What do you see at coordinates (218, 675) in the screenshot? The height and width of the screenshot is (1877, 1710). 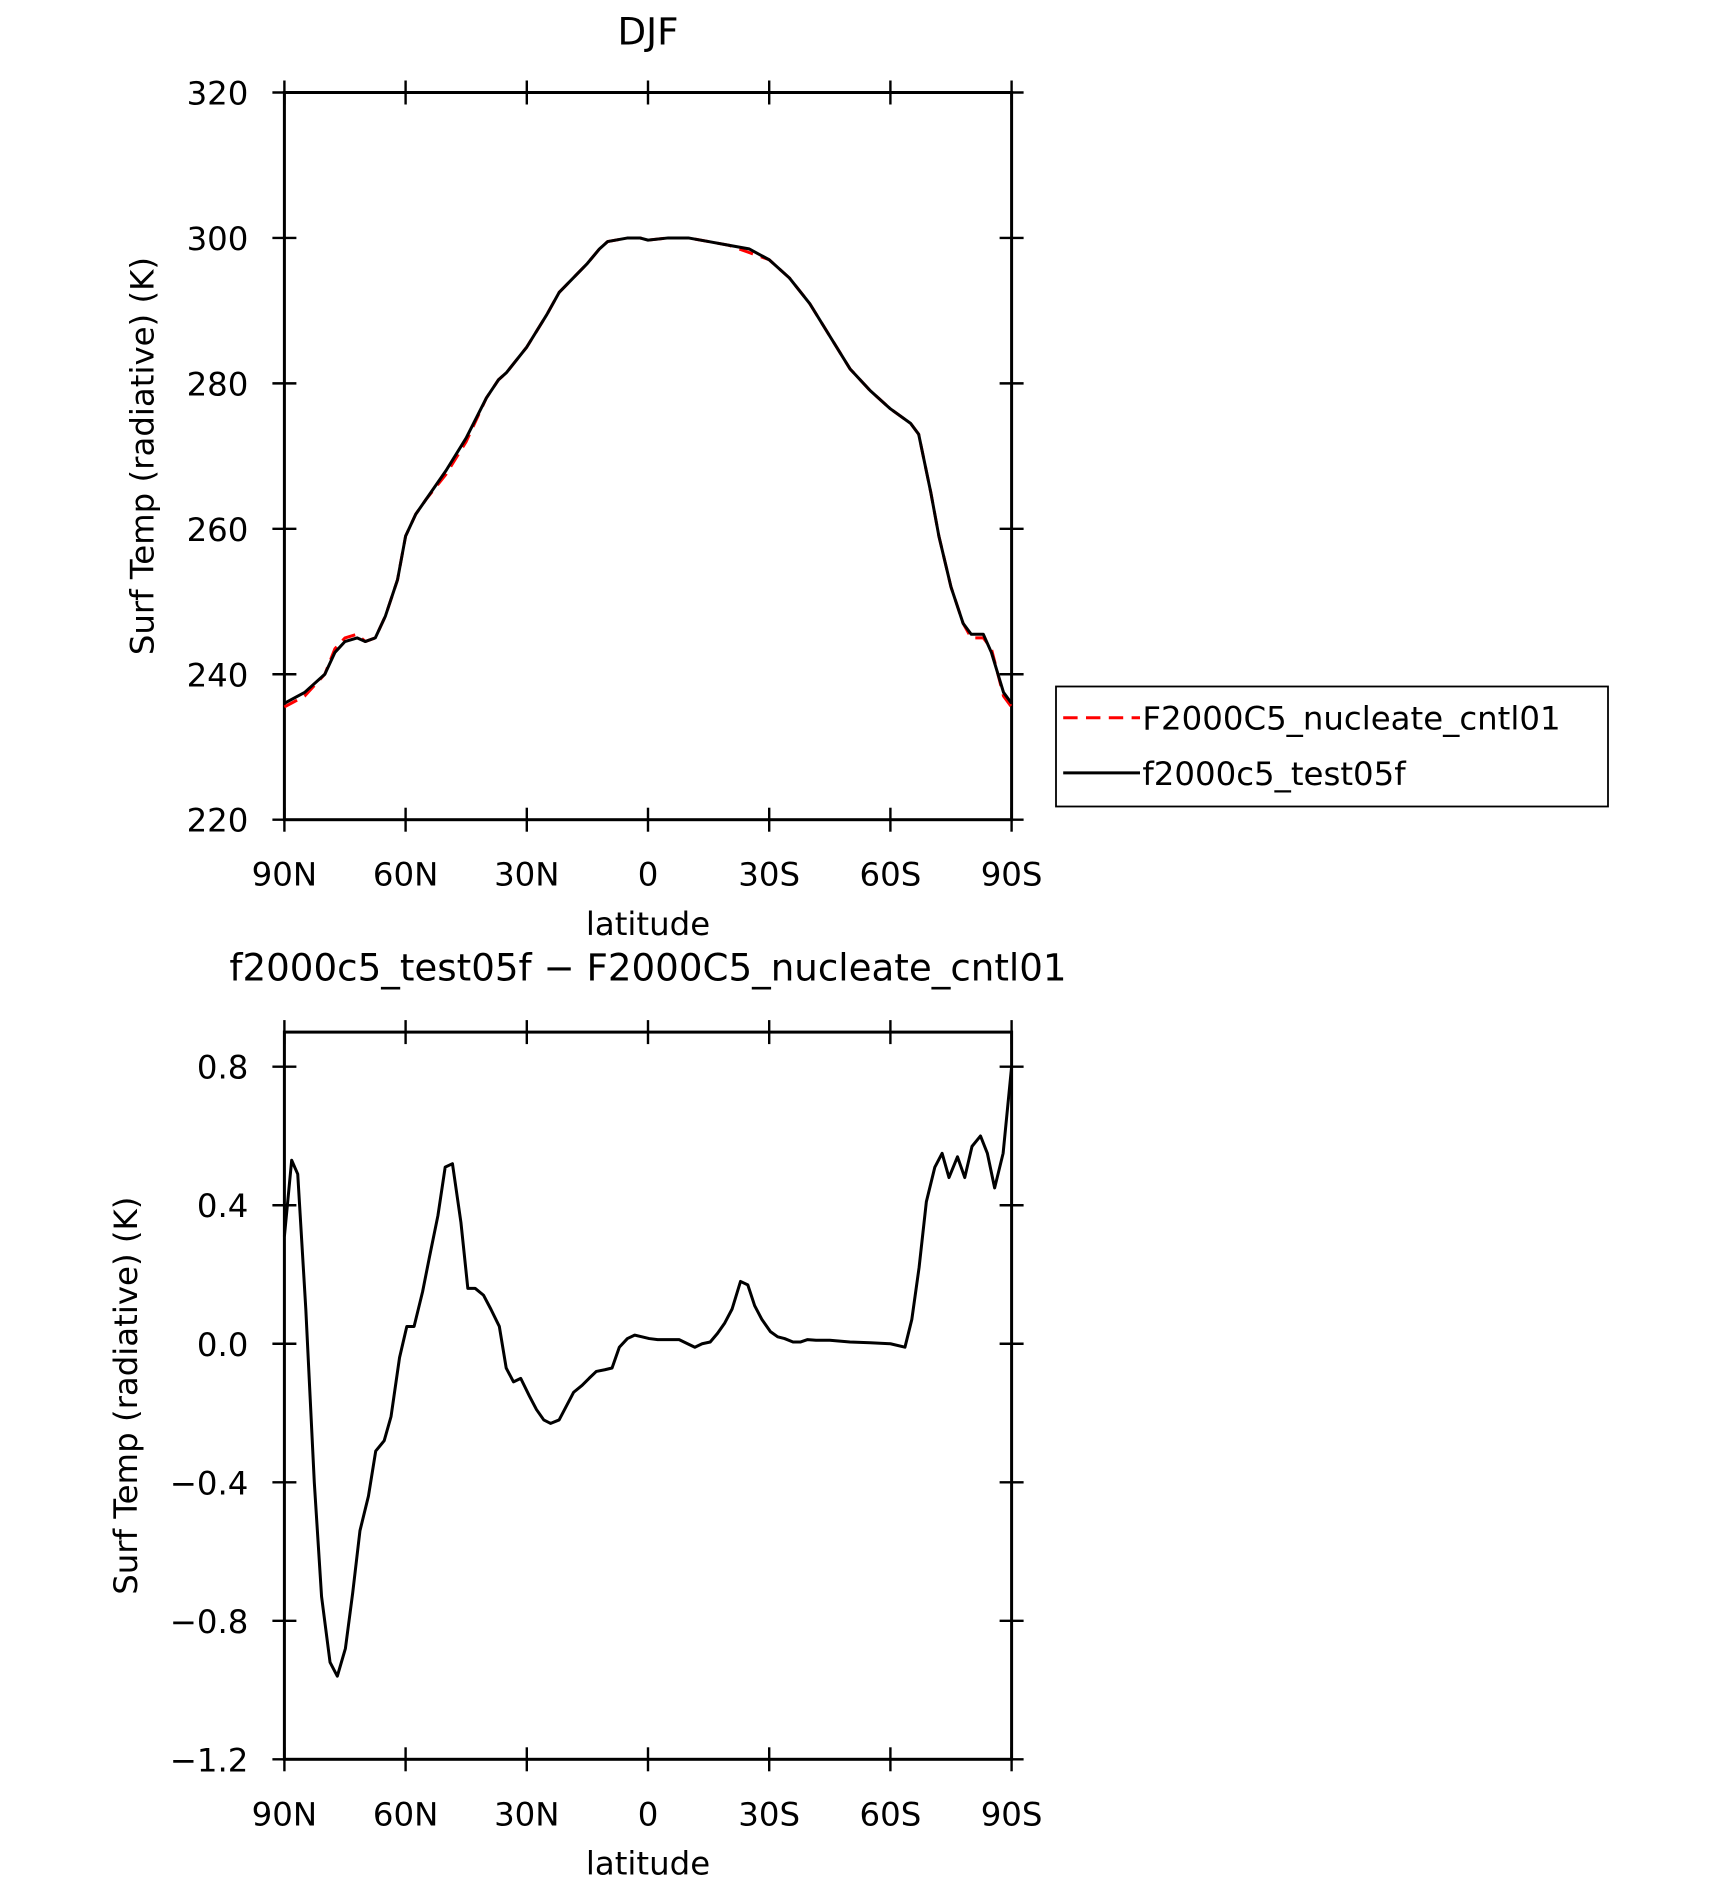 I see `y-tick-label: 240` at bounding box center [218, 675].